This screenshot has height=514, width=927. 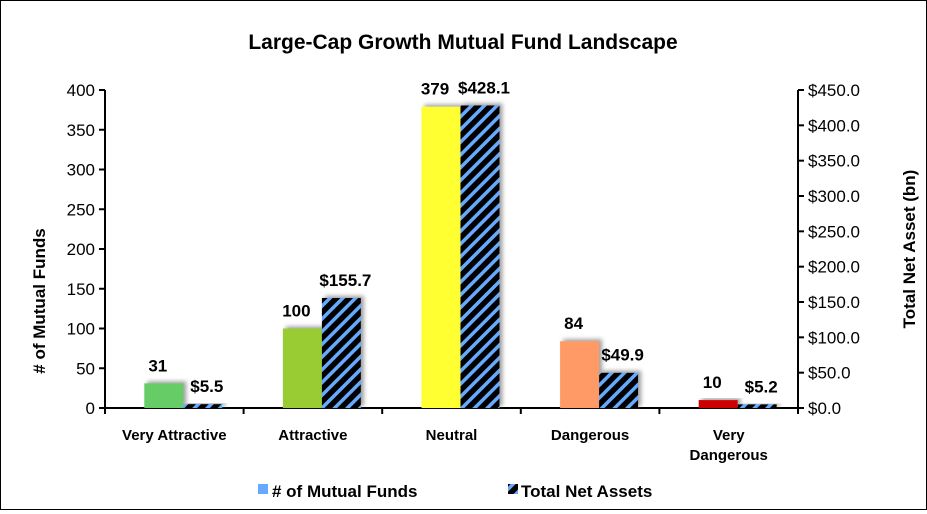 I want to click on y-tick-label: 400, so click(x=81, y=90).